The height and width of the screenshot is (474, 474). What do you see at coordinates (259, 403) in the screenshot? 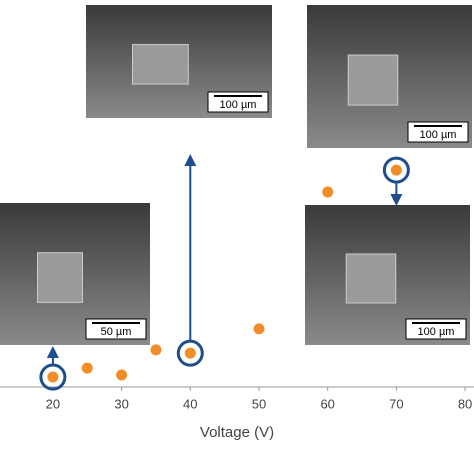
I see `x-tick-label: 50` at bounding box center [259, 403].